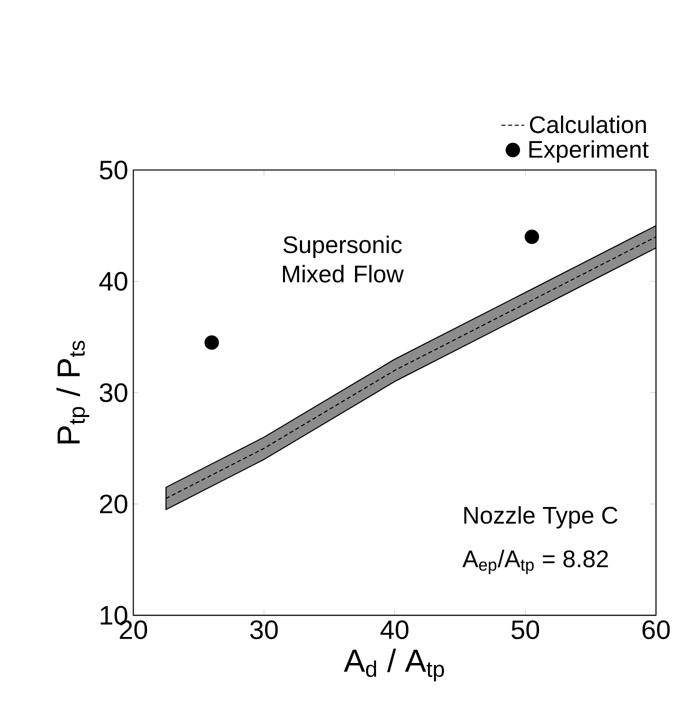  What do you see at coordinates (73, 392) in the screenshot?
I see `y-axis-title: P$_{tp}$ / P$_{ts}$` at bounding box center [73, 392].